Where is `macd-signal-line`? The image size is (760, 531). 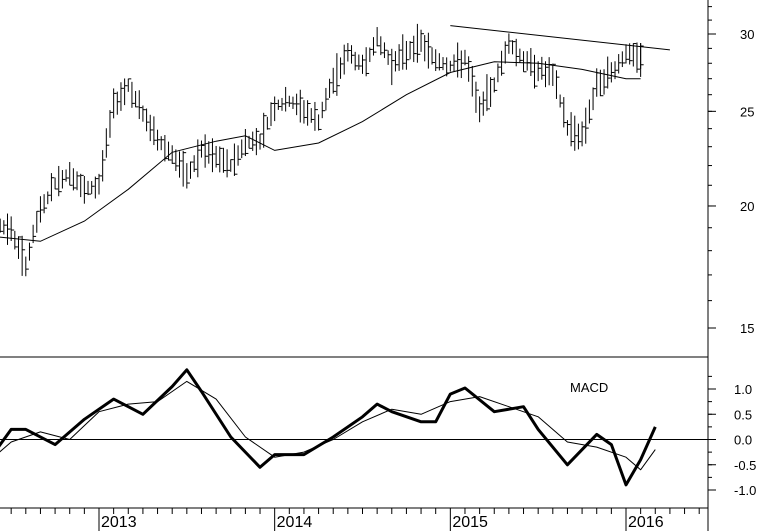
macd-signal-line is located at coordinates (328, 425).